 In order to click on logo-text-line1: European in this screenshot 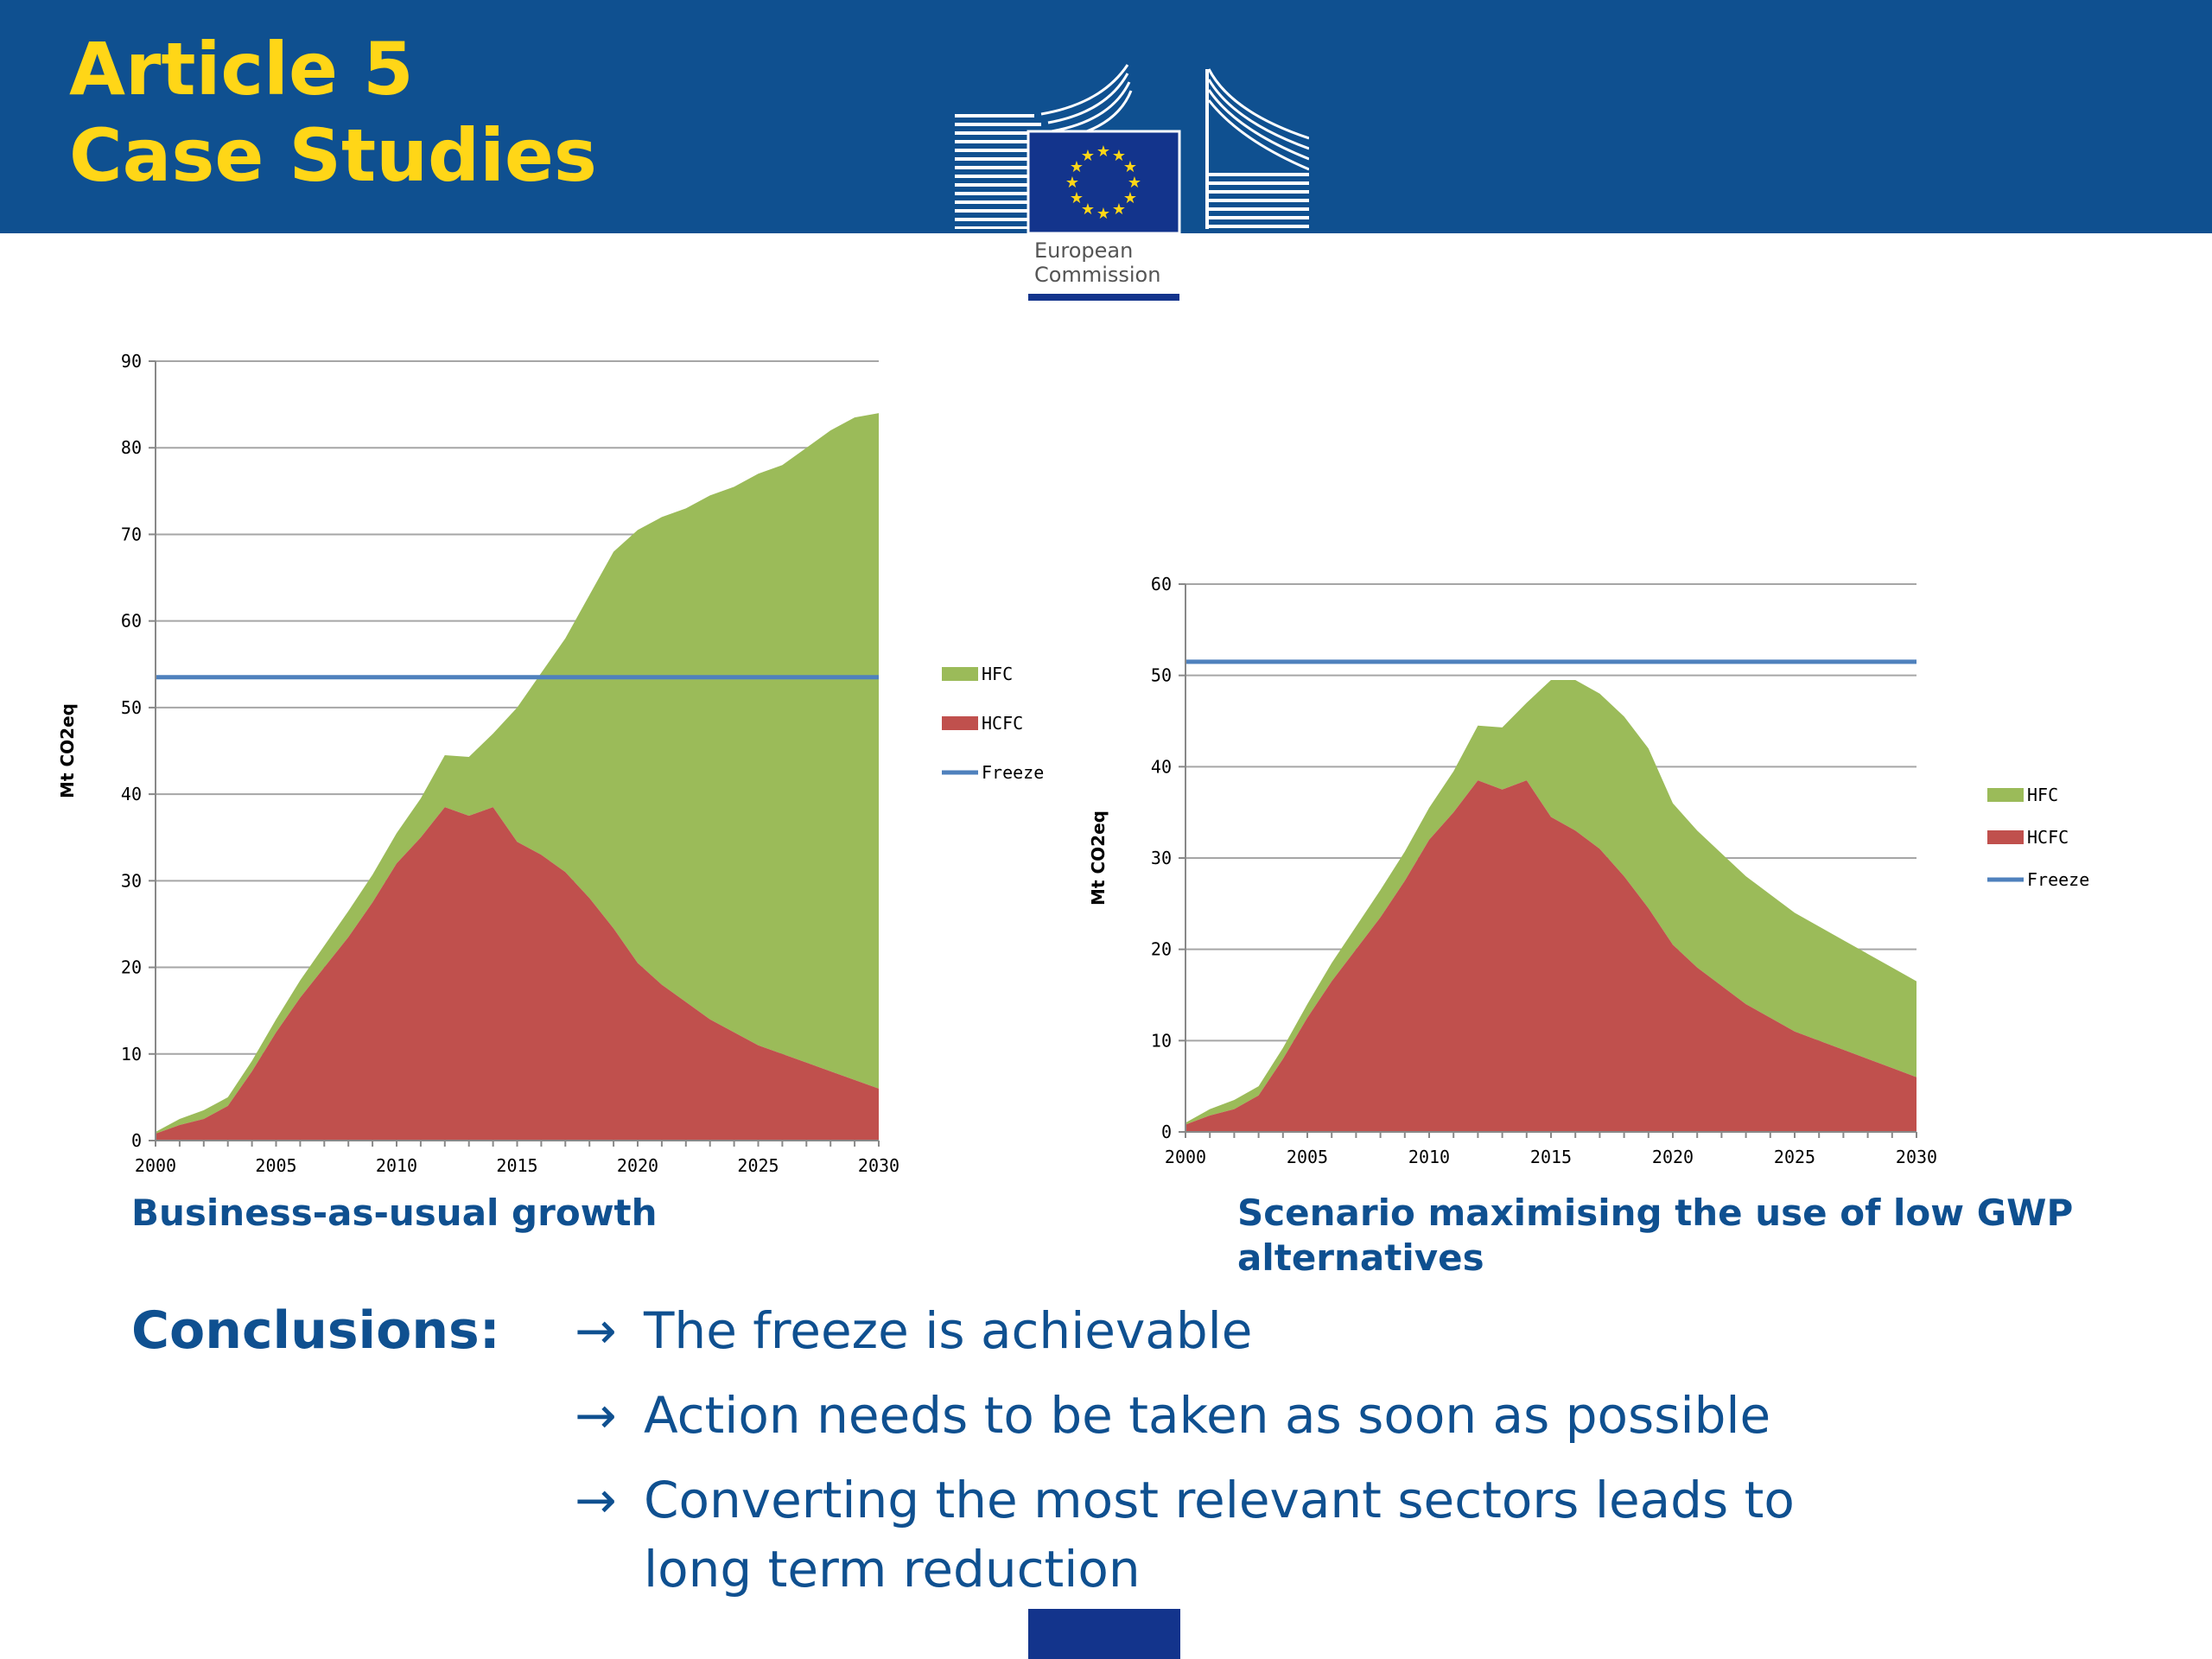, I will do `click(1083, 250)`.